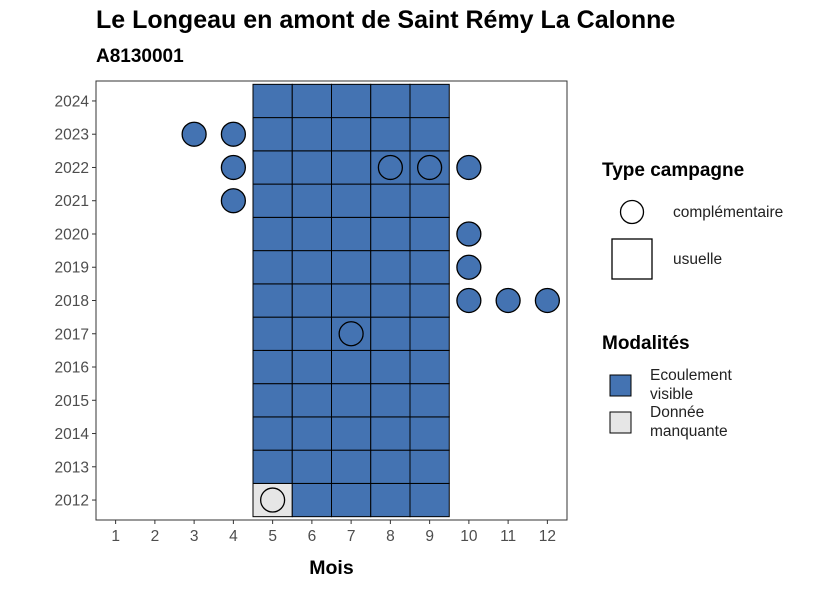 Image resolution: width=826 pixels, height=590 pixels. I want to click on y-tick-label-2015: 2015, so click(72, 401).